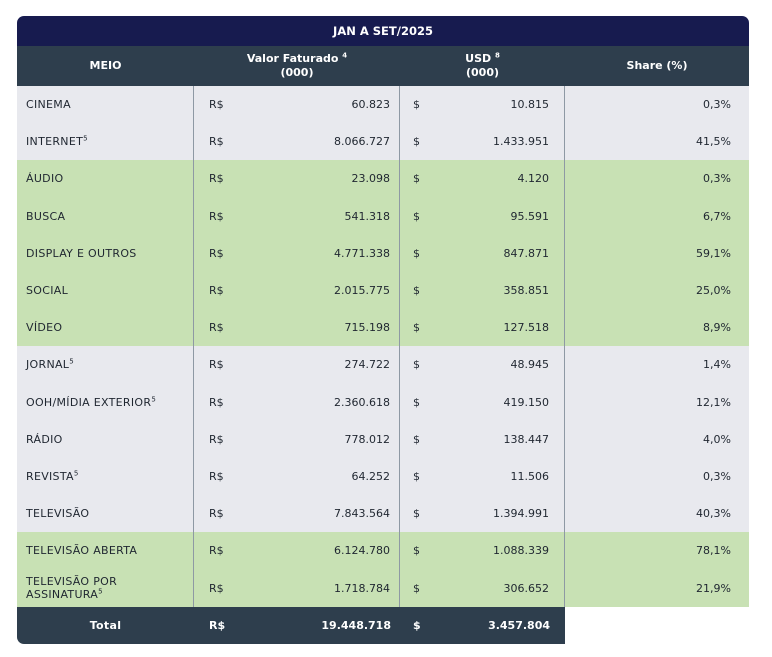 Image resolution: width=772 pixels, height=657 pixels. What do you see at coordinates (713, 588) in the screenshot?
I see `cell-share: 21,9%` at bounding box center [713, 588].